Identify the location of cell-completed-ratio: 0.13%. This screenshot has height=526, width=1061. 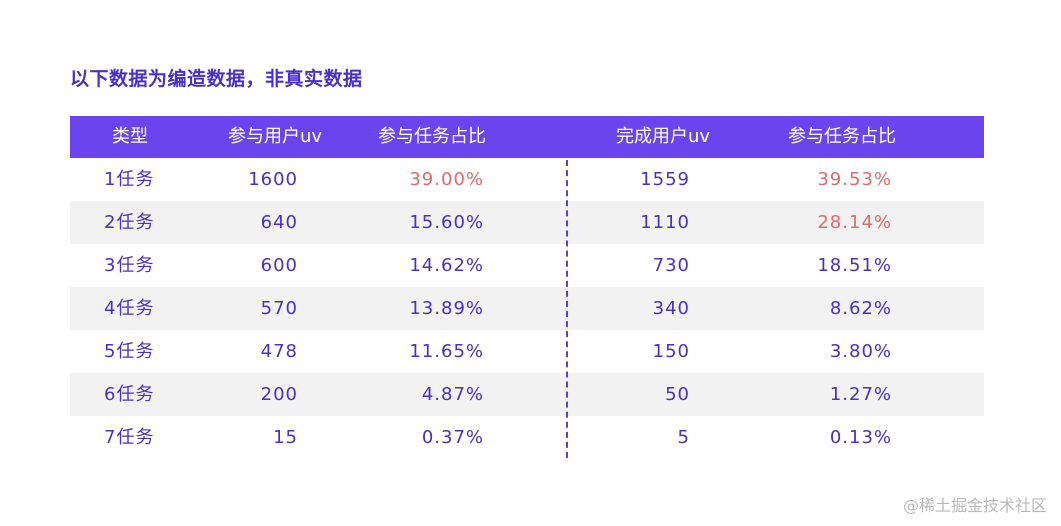
(860, 437).